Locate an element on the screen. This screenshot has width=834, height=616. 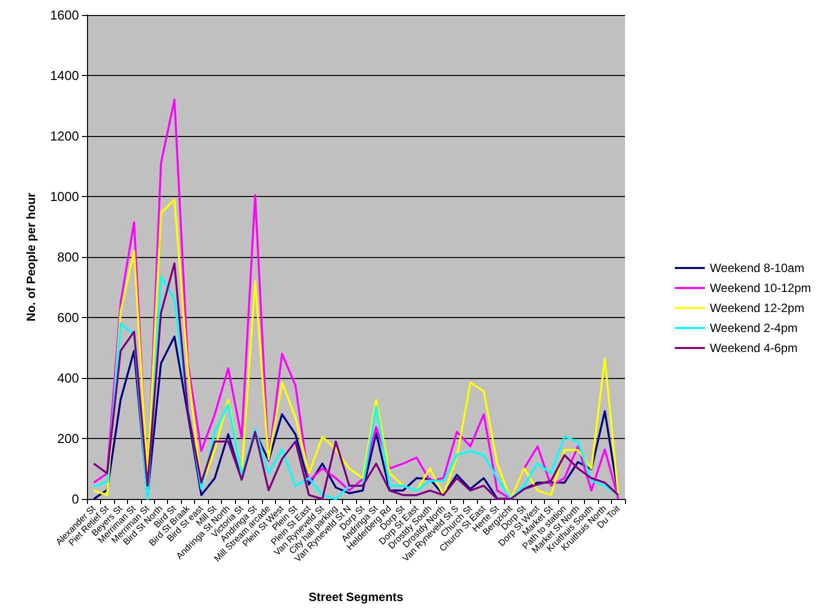
legend-label: Weekend 8-10am is located at coordinates (757, 268).